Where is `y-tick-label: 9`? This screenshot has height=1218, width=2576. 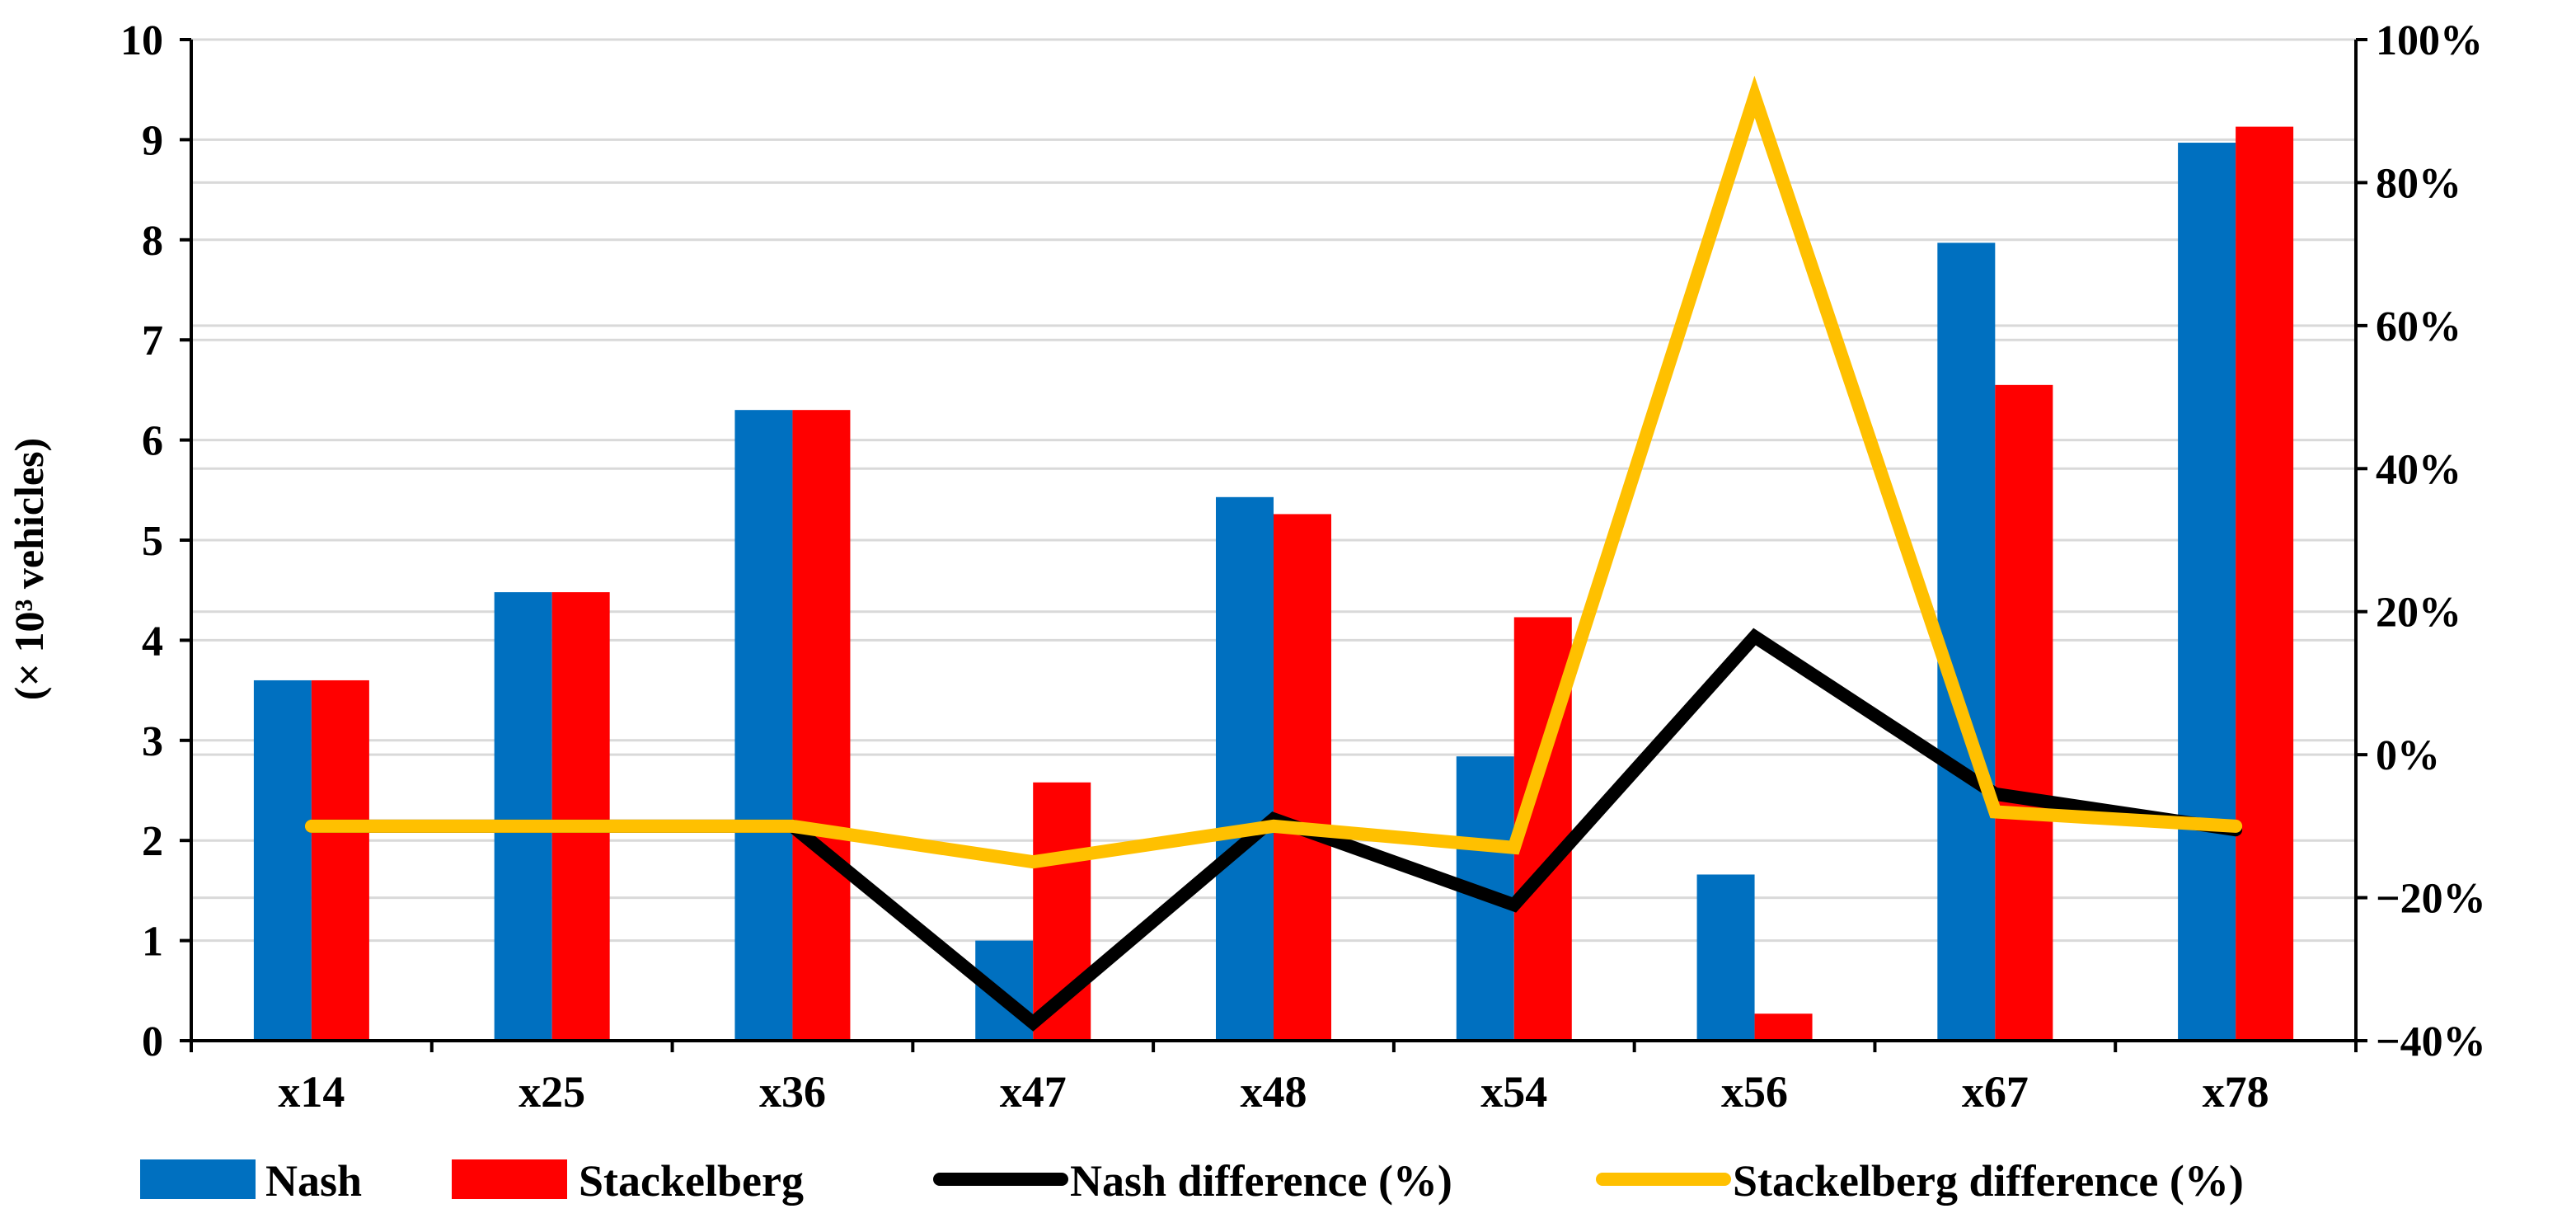
y-tick-label: 9 is located at coordinates (152, 140).